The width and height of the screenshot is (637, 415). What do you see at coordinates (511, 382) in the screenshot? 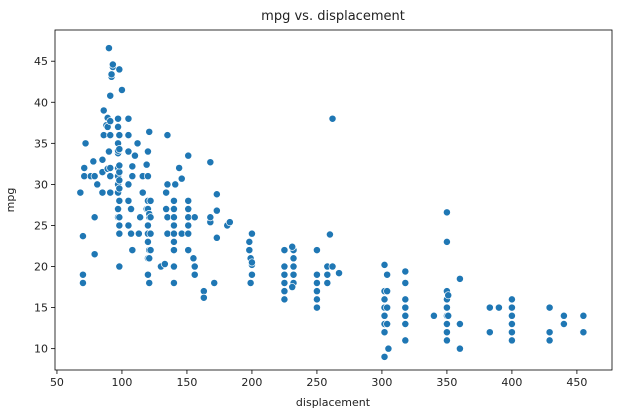
I see `x-tick-label: 400` at bounding box center [511, 382].